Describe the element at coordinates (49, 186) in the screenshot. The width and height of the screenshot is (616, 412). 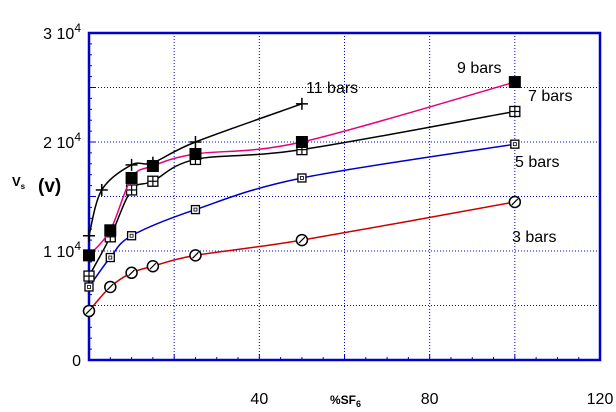
I see `y-axis-unit: (v)` at that location.